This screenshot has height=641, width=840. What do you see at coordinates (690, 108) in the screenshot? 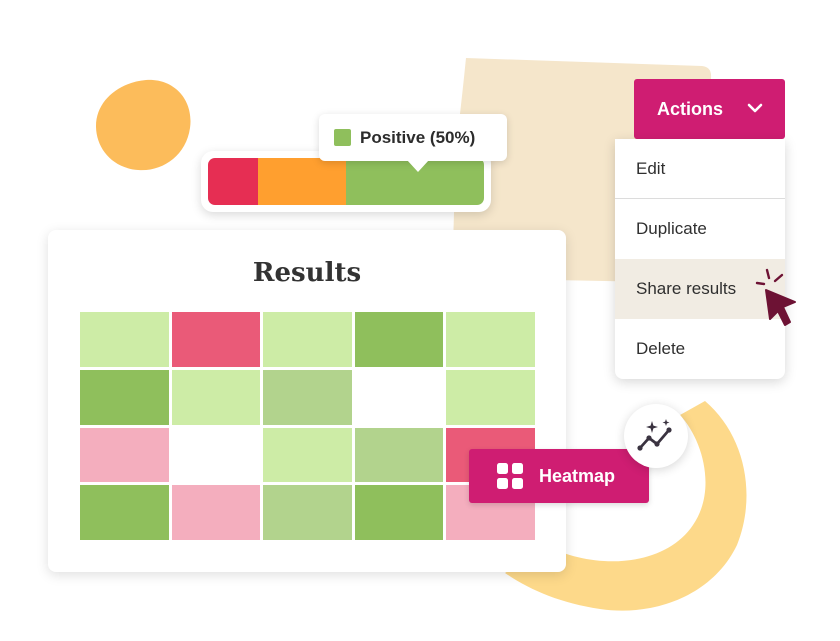
I see `actions-button-label: Actions` at bounding box center [690, 108].